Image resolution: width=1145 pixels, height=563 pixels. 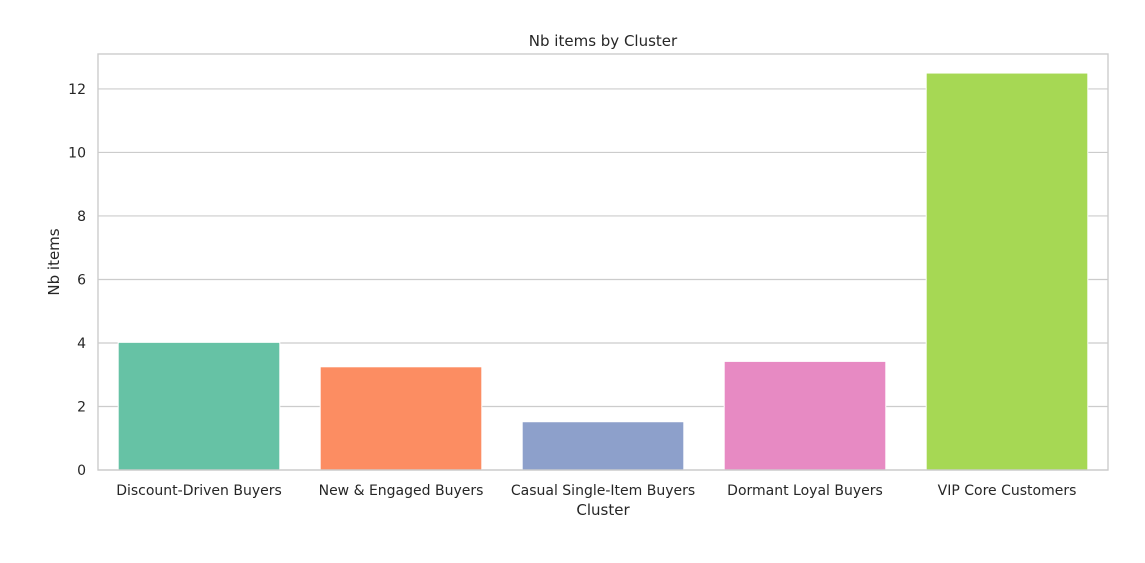 I want to click on x-axis-label: Cluster, so click(x=603, y=510).